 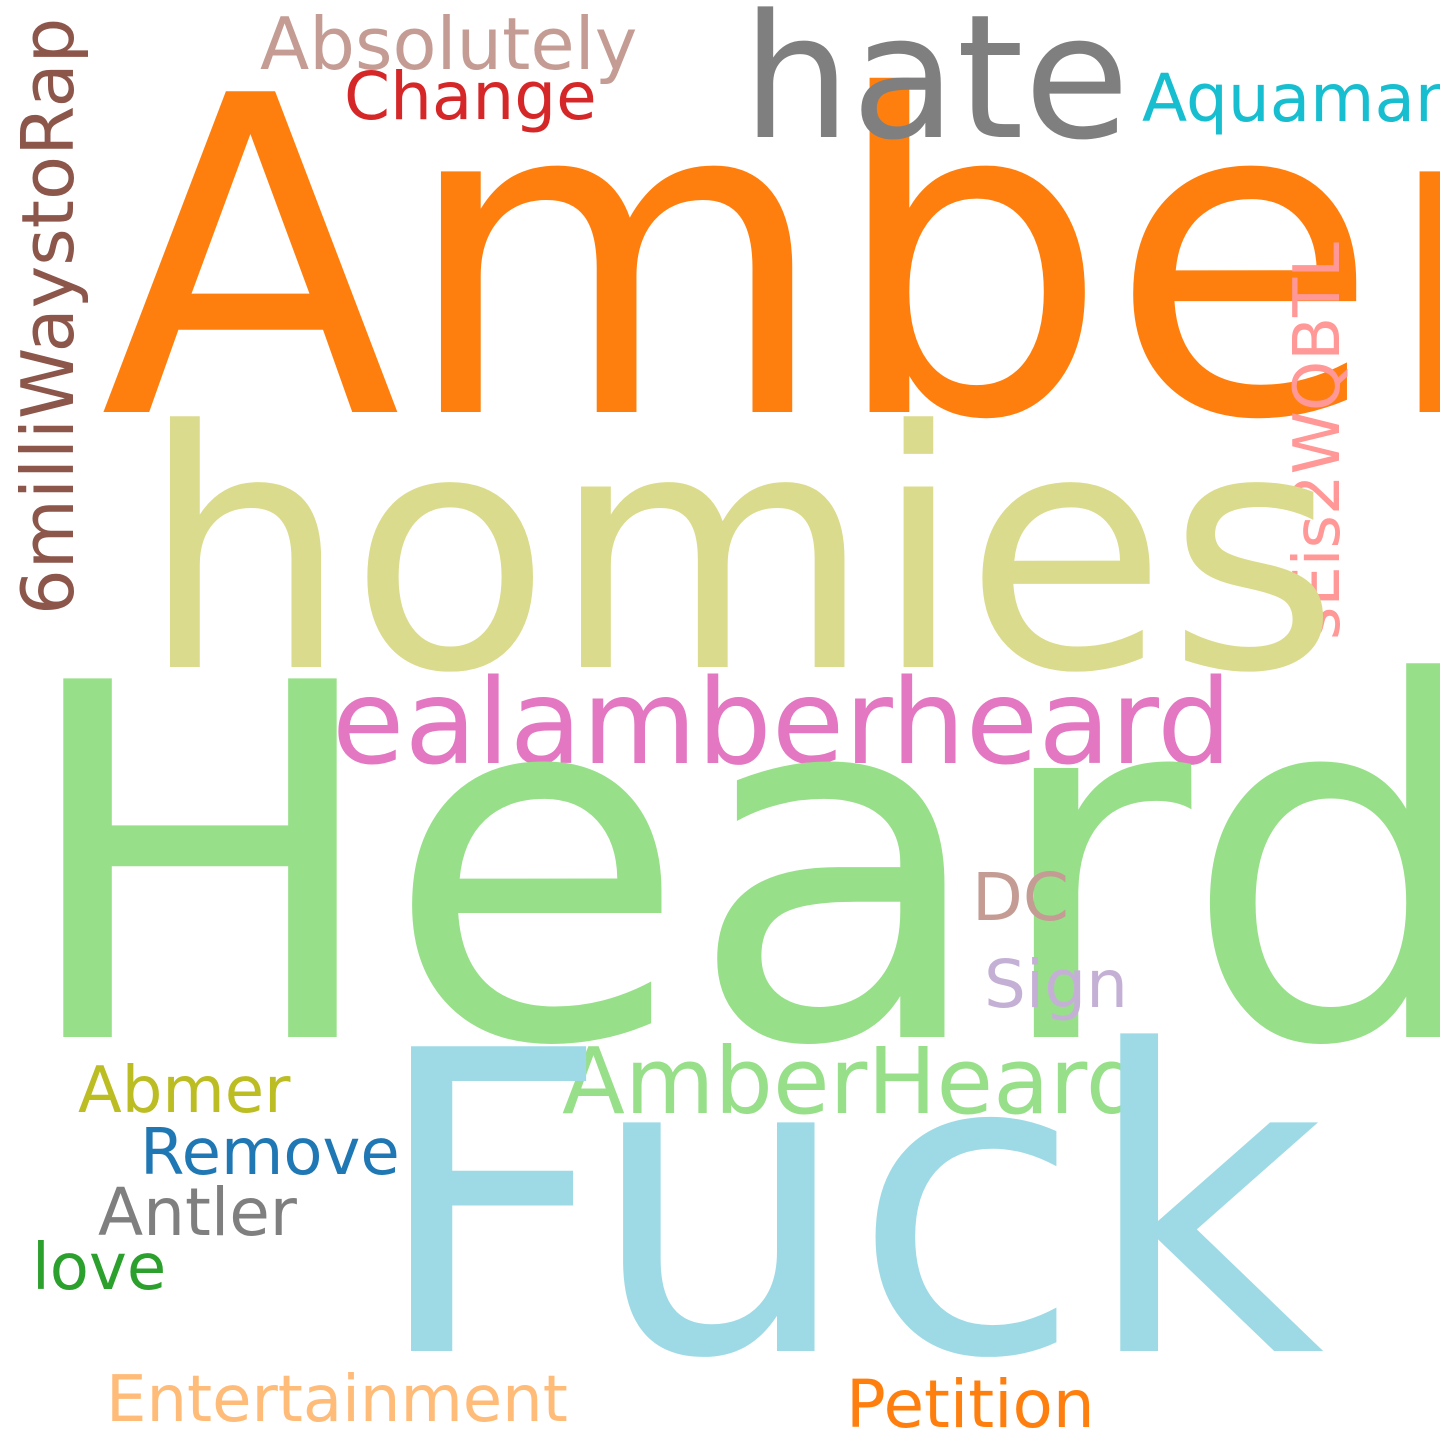 What do you see at coordinates (48, 316) in the screenshot?
I see `word-6milliwaystorap: 6milliWaystoRap` at bounding box center [48, 316].